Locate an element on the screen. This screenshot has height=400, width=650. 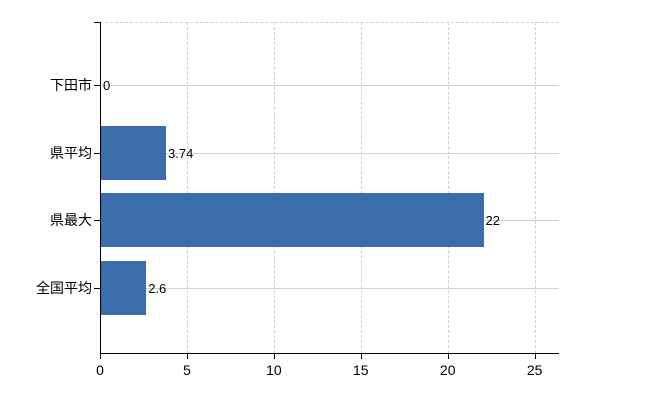
category-label: 県最大 is located at coordinates (71, 220).